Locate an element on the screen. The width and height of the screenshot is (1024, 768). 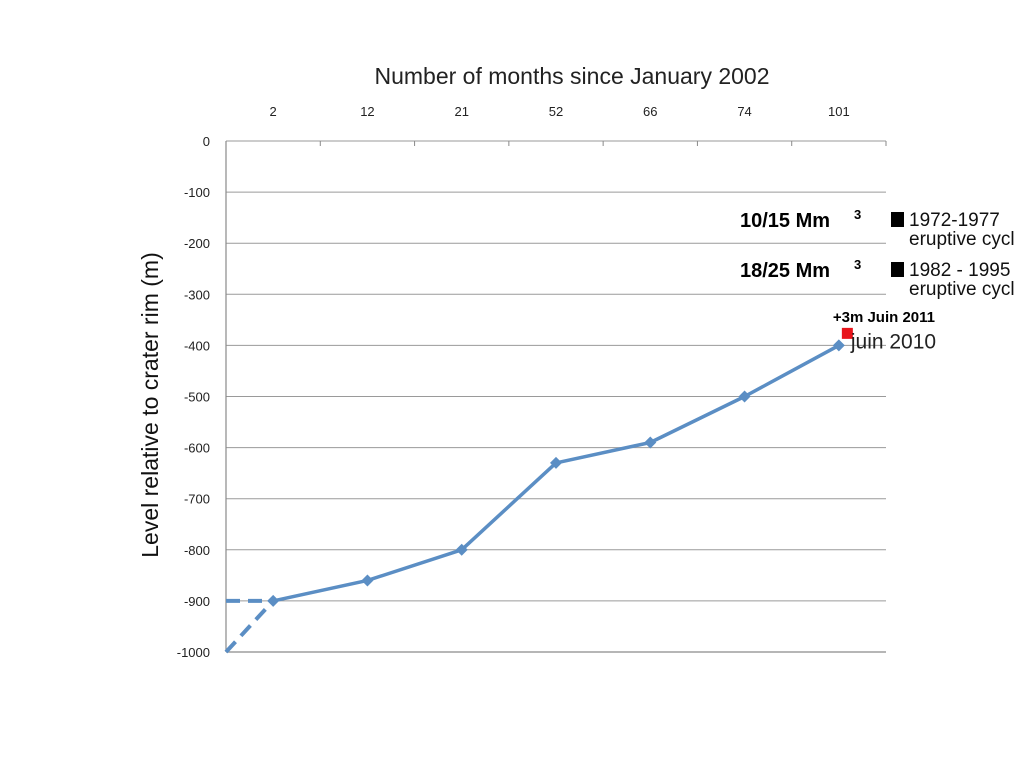
extra-point-marker is located at coordinates (847, 333).